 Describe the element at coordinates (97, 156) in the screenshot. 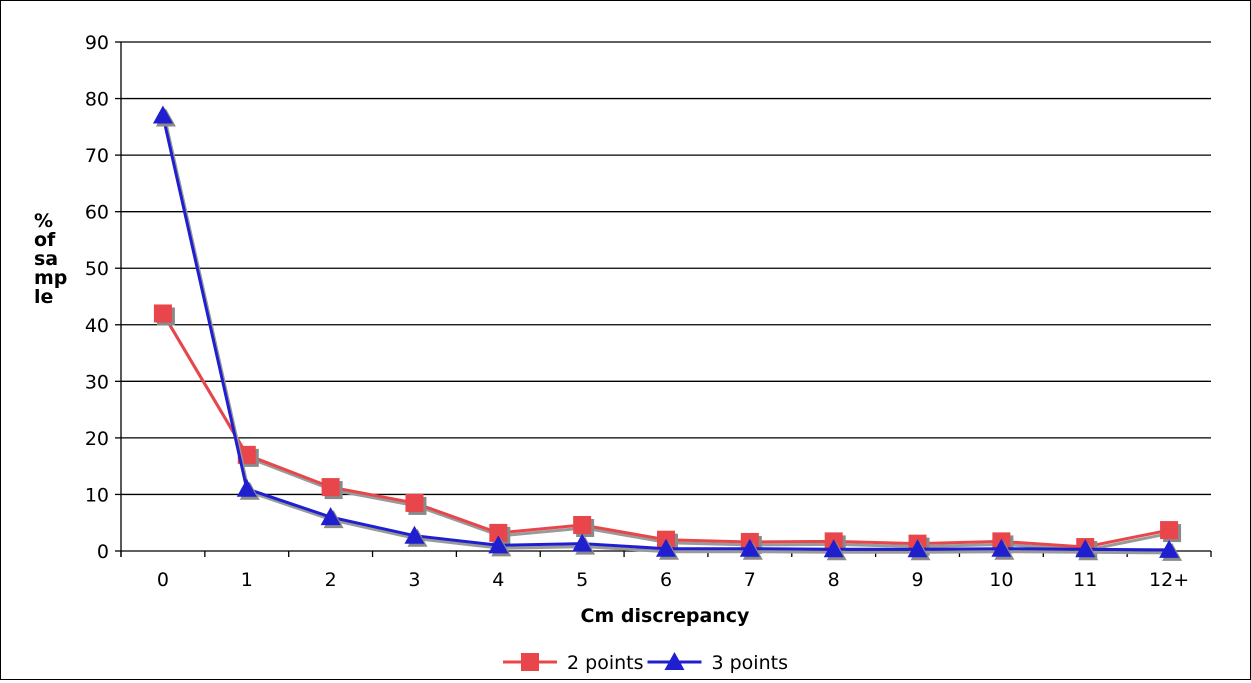

I see `y-tick-label-70: 70` at that location.